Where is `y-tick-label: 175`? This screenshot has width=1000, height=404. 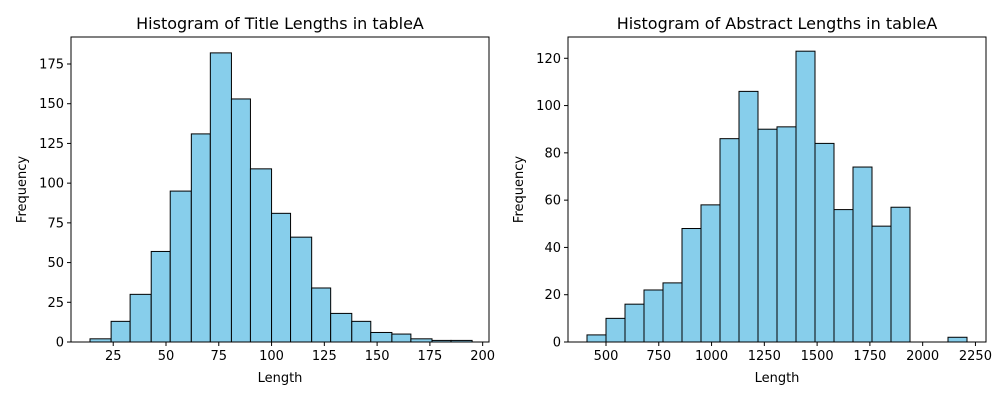
y-tick-label: 175 is located at coordinates (51, 65).